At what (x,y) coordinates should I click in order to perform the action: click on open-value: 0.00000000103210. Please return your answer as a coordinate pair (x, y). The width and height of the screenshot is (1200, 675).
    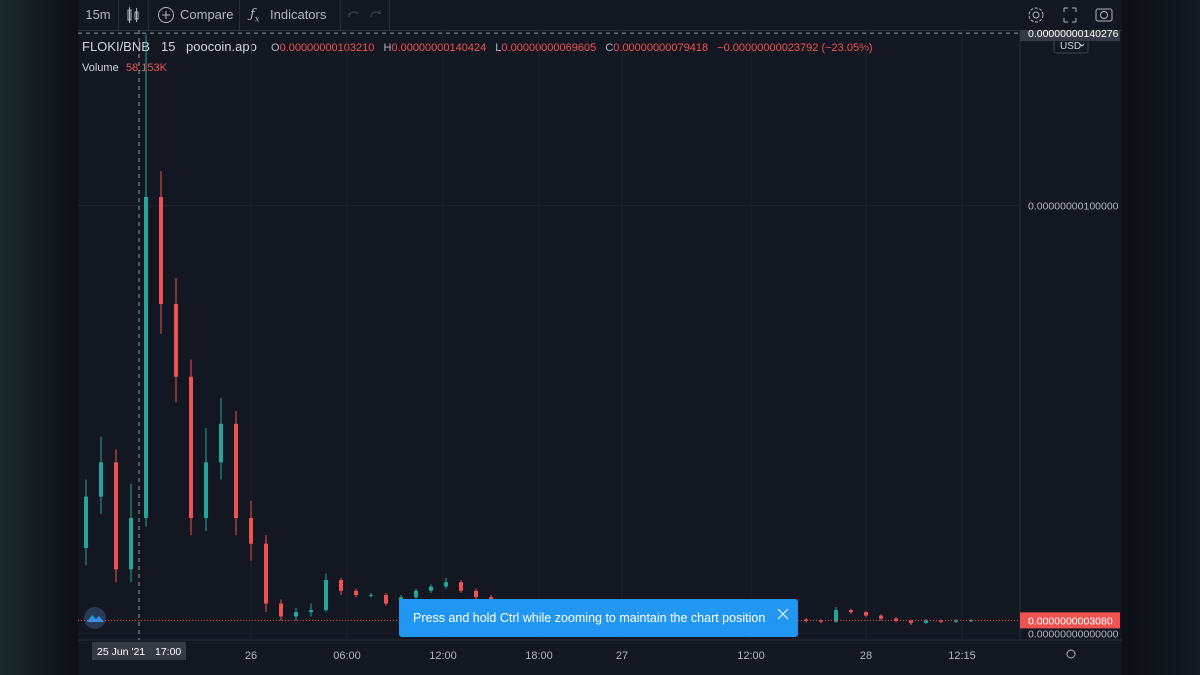
    Looking at the image, I should click on (327, 48).